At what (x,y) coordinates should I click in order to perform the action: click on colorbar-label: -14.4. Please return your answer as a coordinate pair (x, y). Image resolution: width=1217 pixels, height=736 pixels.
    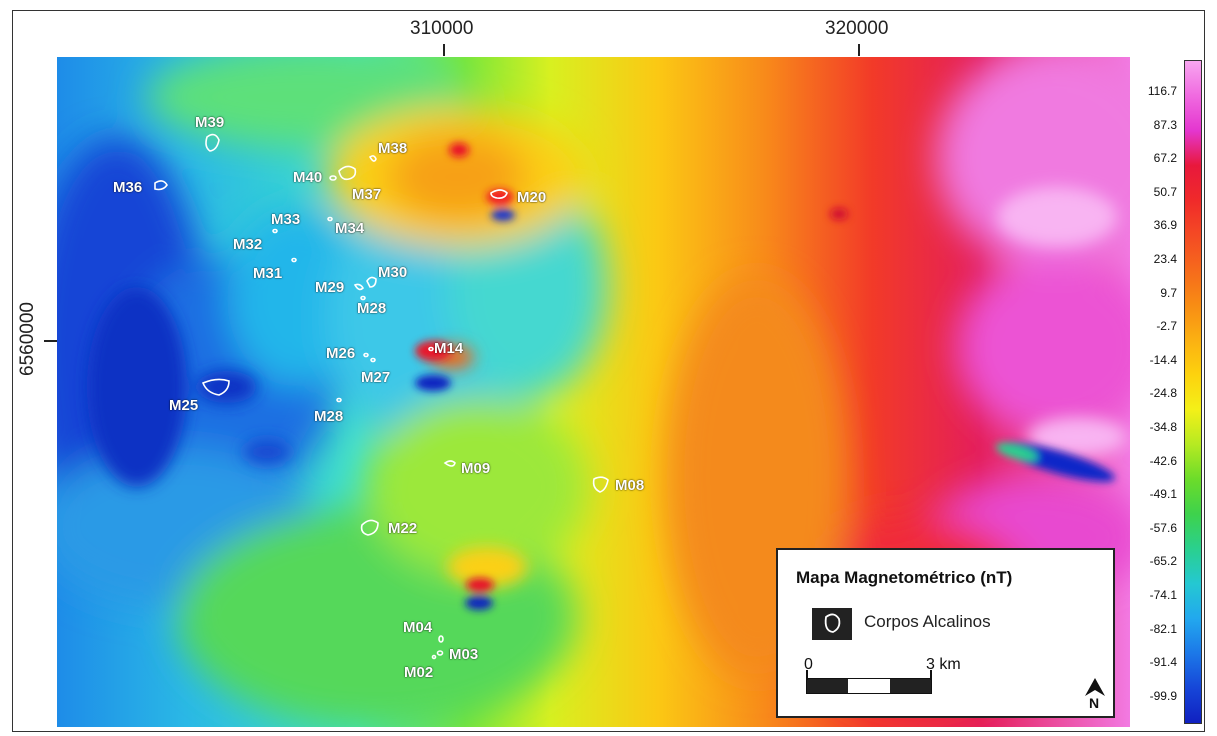
    Looking at the image, I should click on (1163, 359).